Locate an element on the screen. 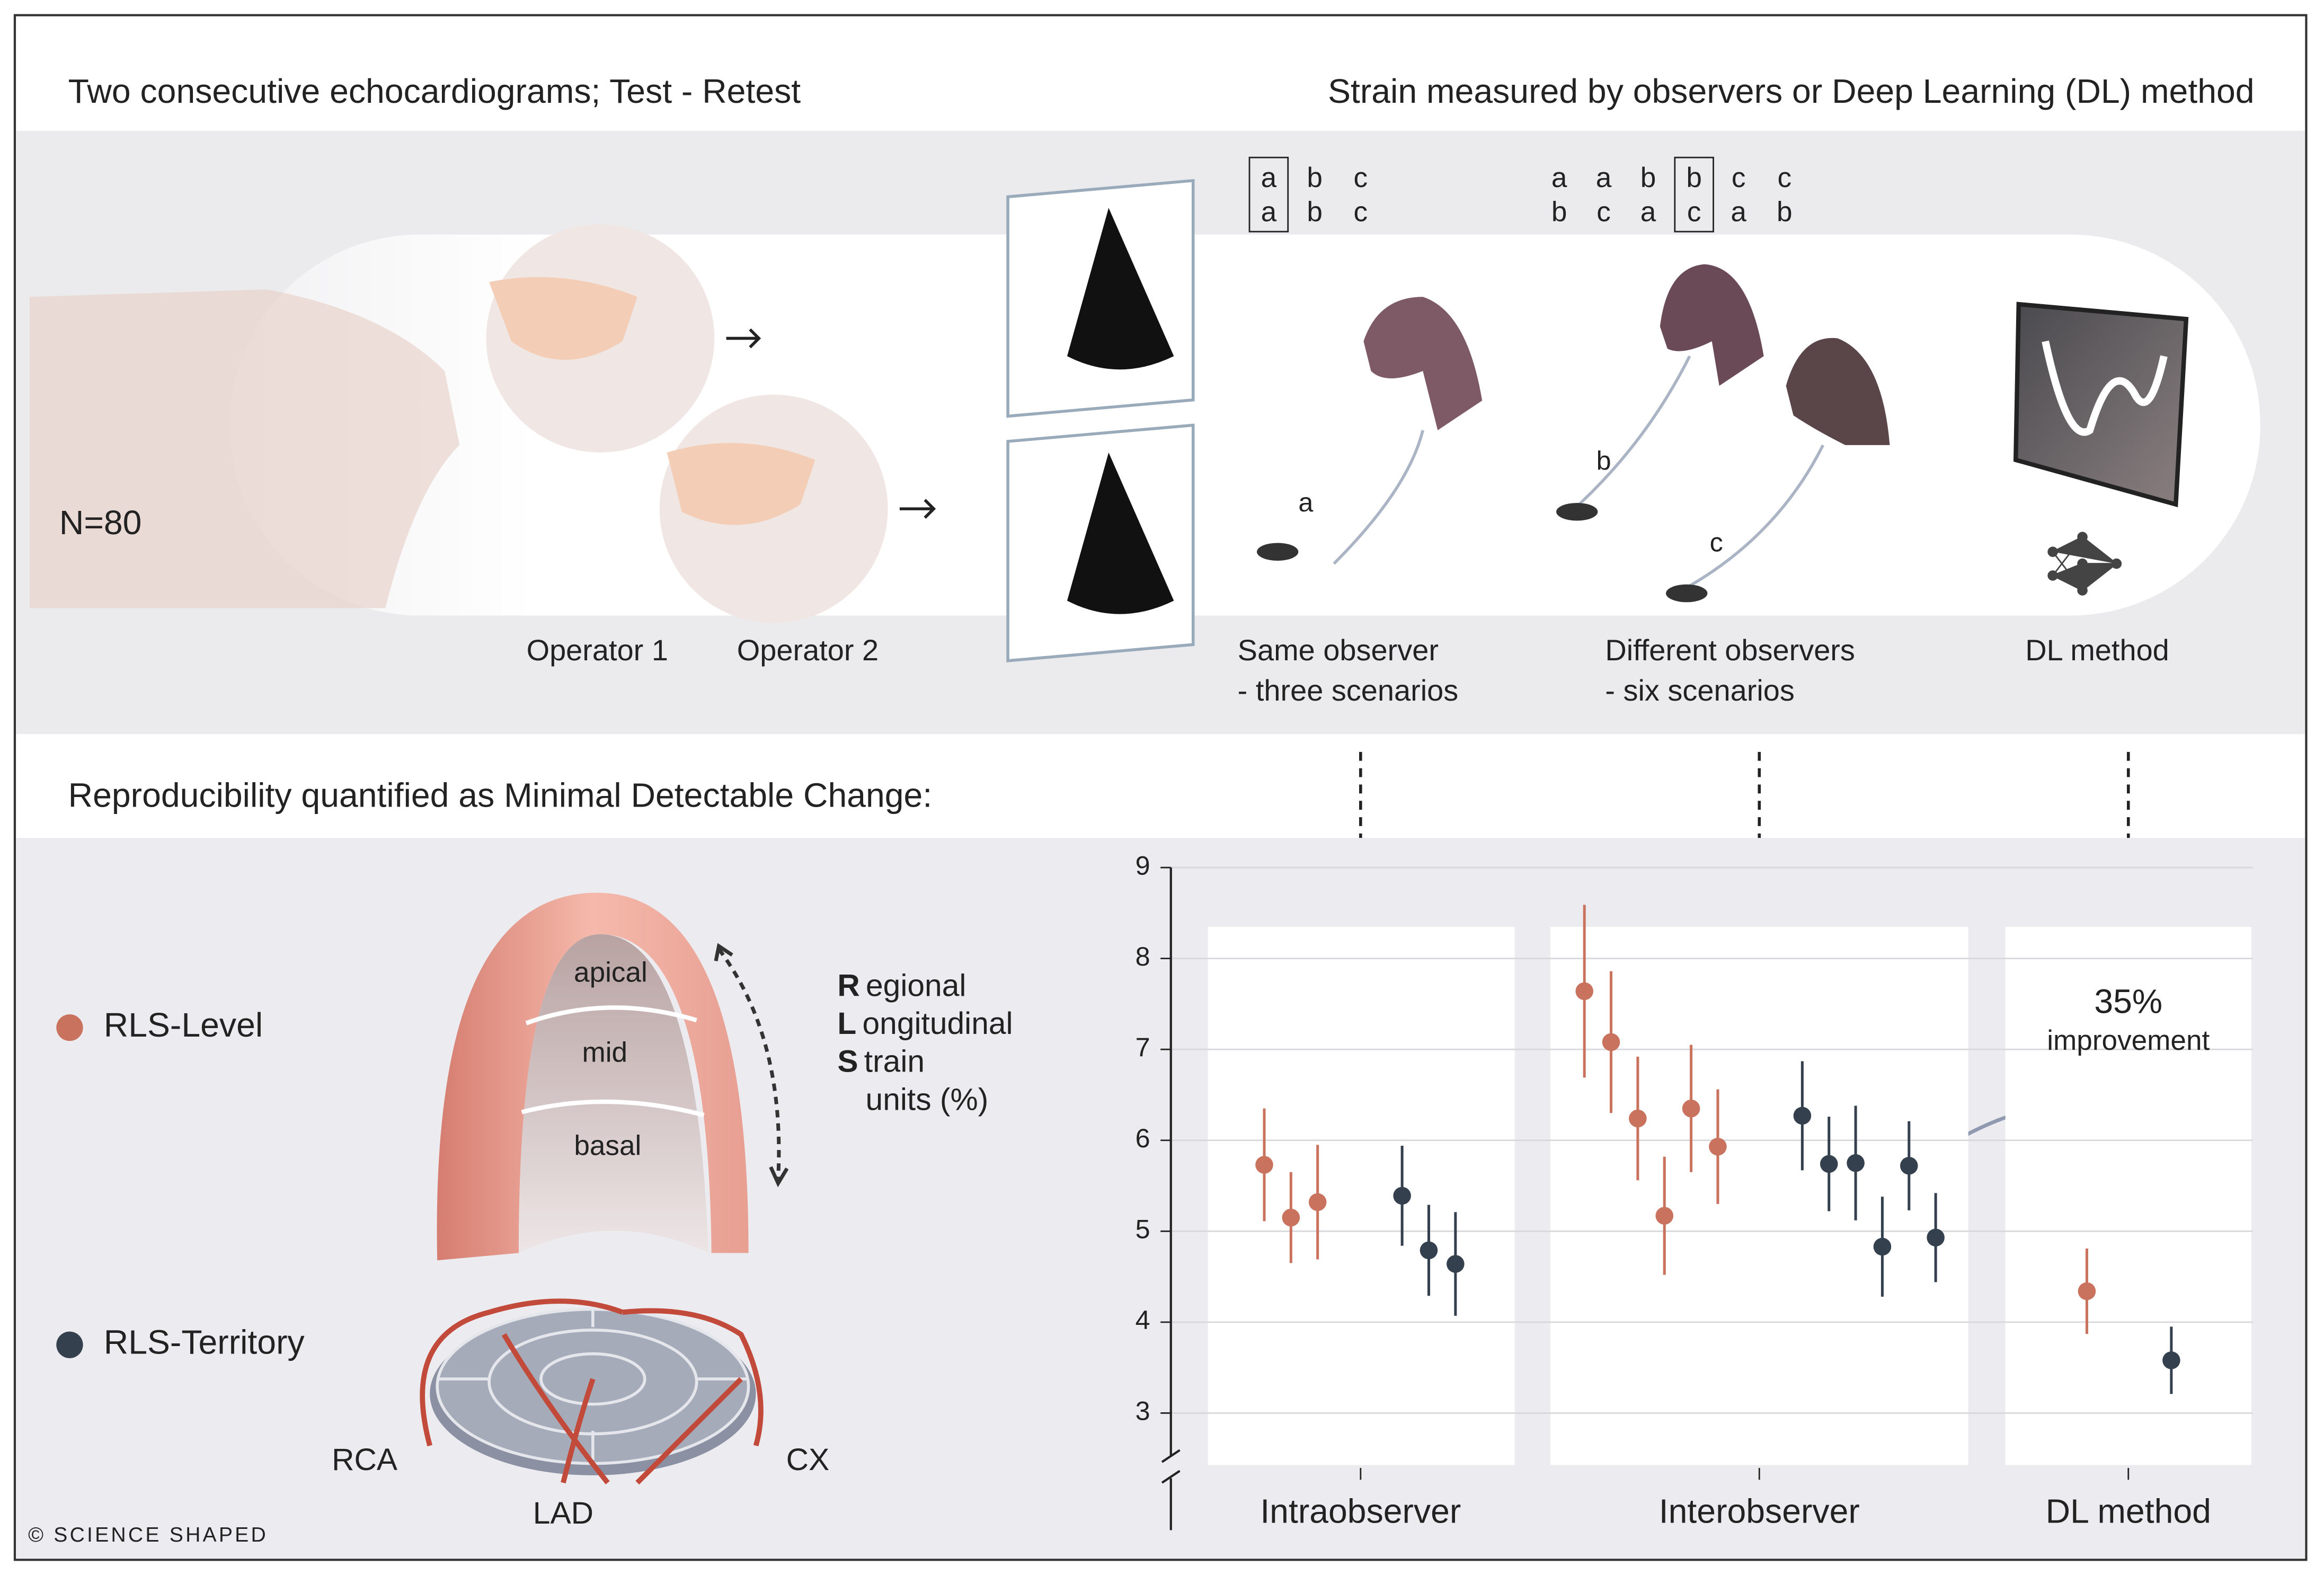  label: RCA is located at coordinates (365, 1460).